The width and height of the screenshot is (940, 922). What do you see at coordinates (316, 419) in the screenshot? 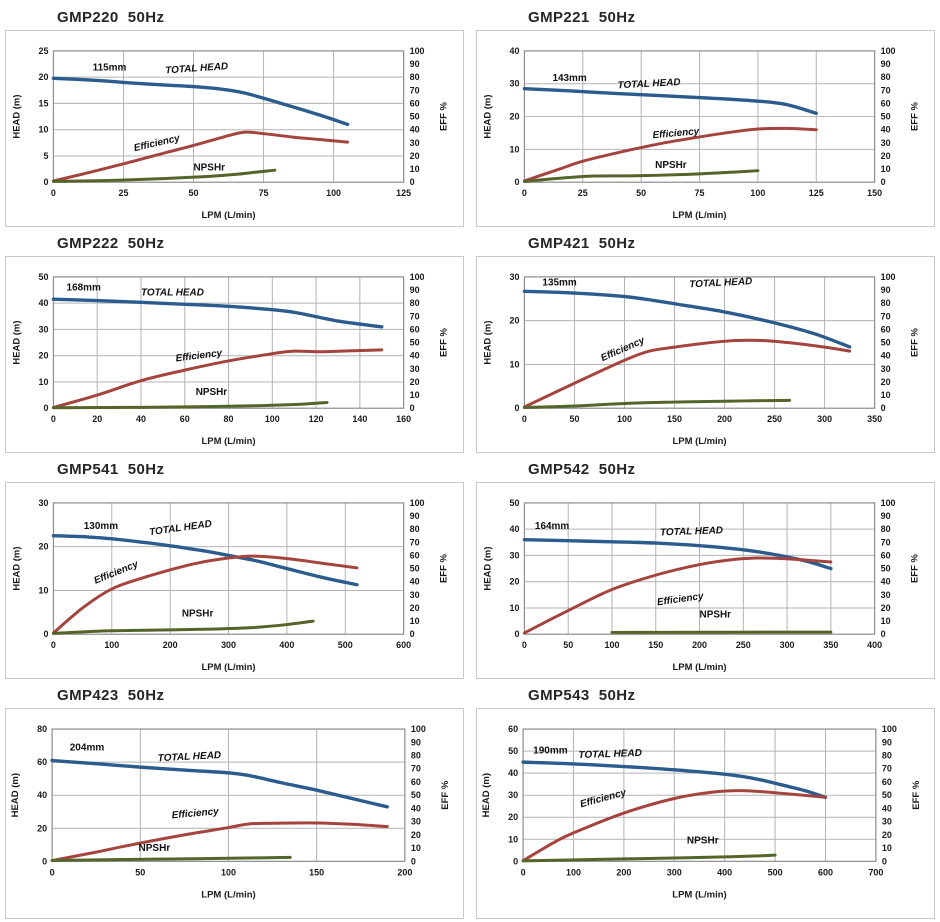
I see `x-tick-label: 120` at bounding box center [316, 419].